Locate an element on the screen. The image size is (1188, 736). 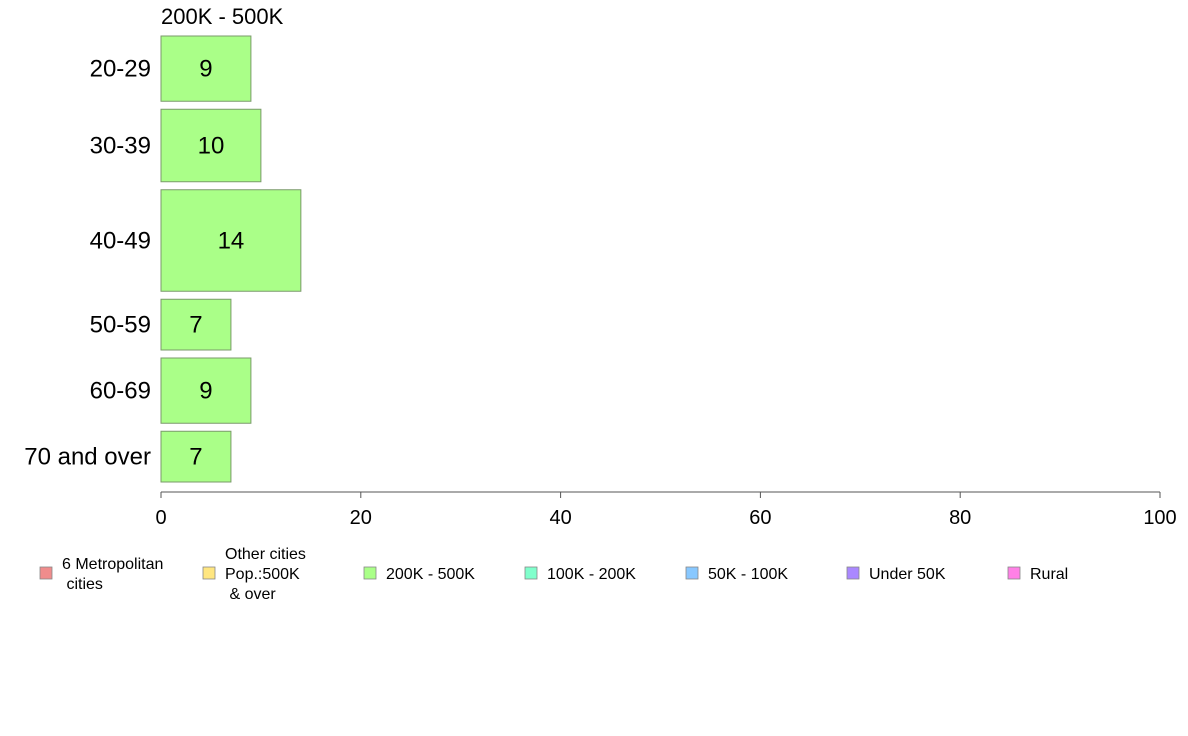
category-label: 20-29 is located at coordinates (120, 69).